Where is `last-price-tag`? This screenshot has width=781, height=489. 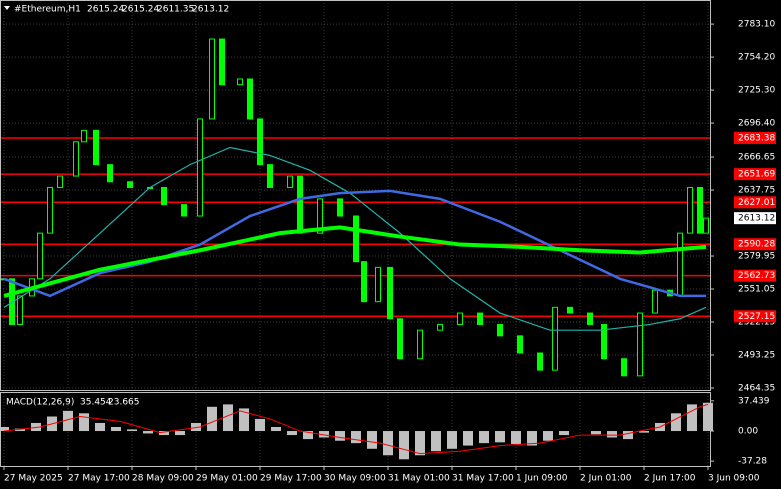
last-price-tag is located at coordinates (755, 218).